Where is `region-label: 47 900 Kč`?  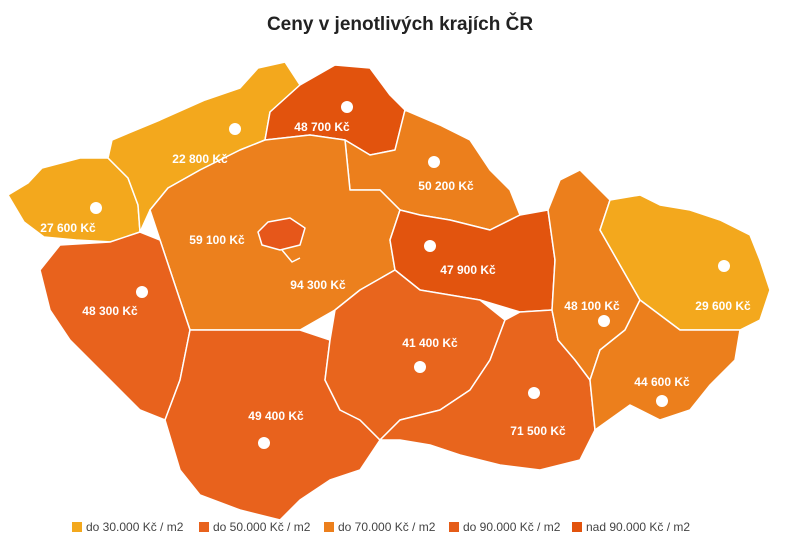
region-label: 47 900 Kč is located at coordinates (468, 270).